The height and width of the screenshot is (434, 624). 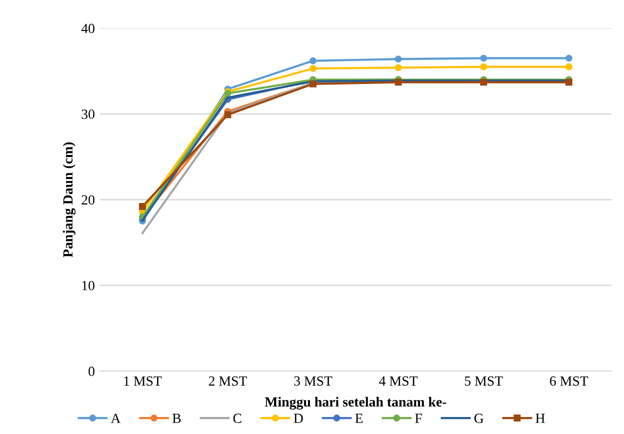 What do you see at coordinates (91, 371) in the screenshot?
I see `y-tick-label: 0` at bounding box center [91, 371].